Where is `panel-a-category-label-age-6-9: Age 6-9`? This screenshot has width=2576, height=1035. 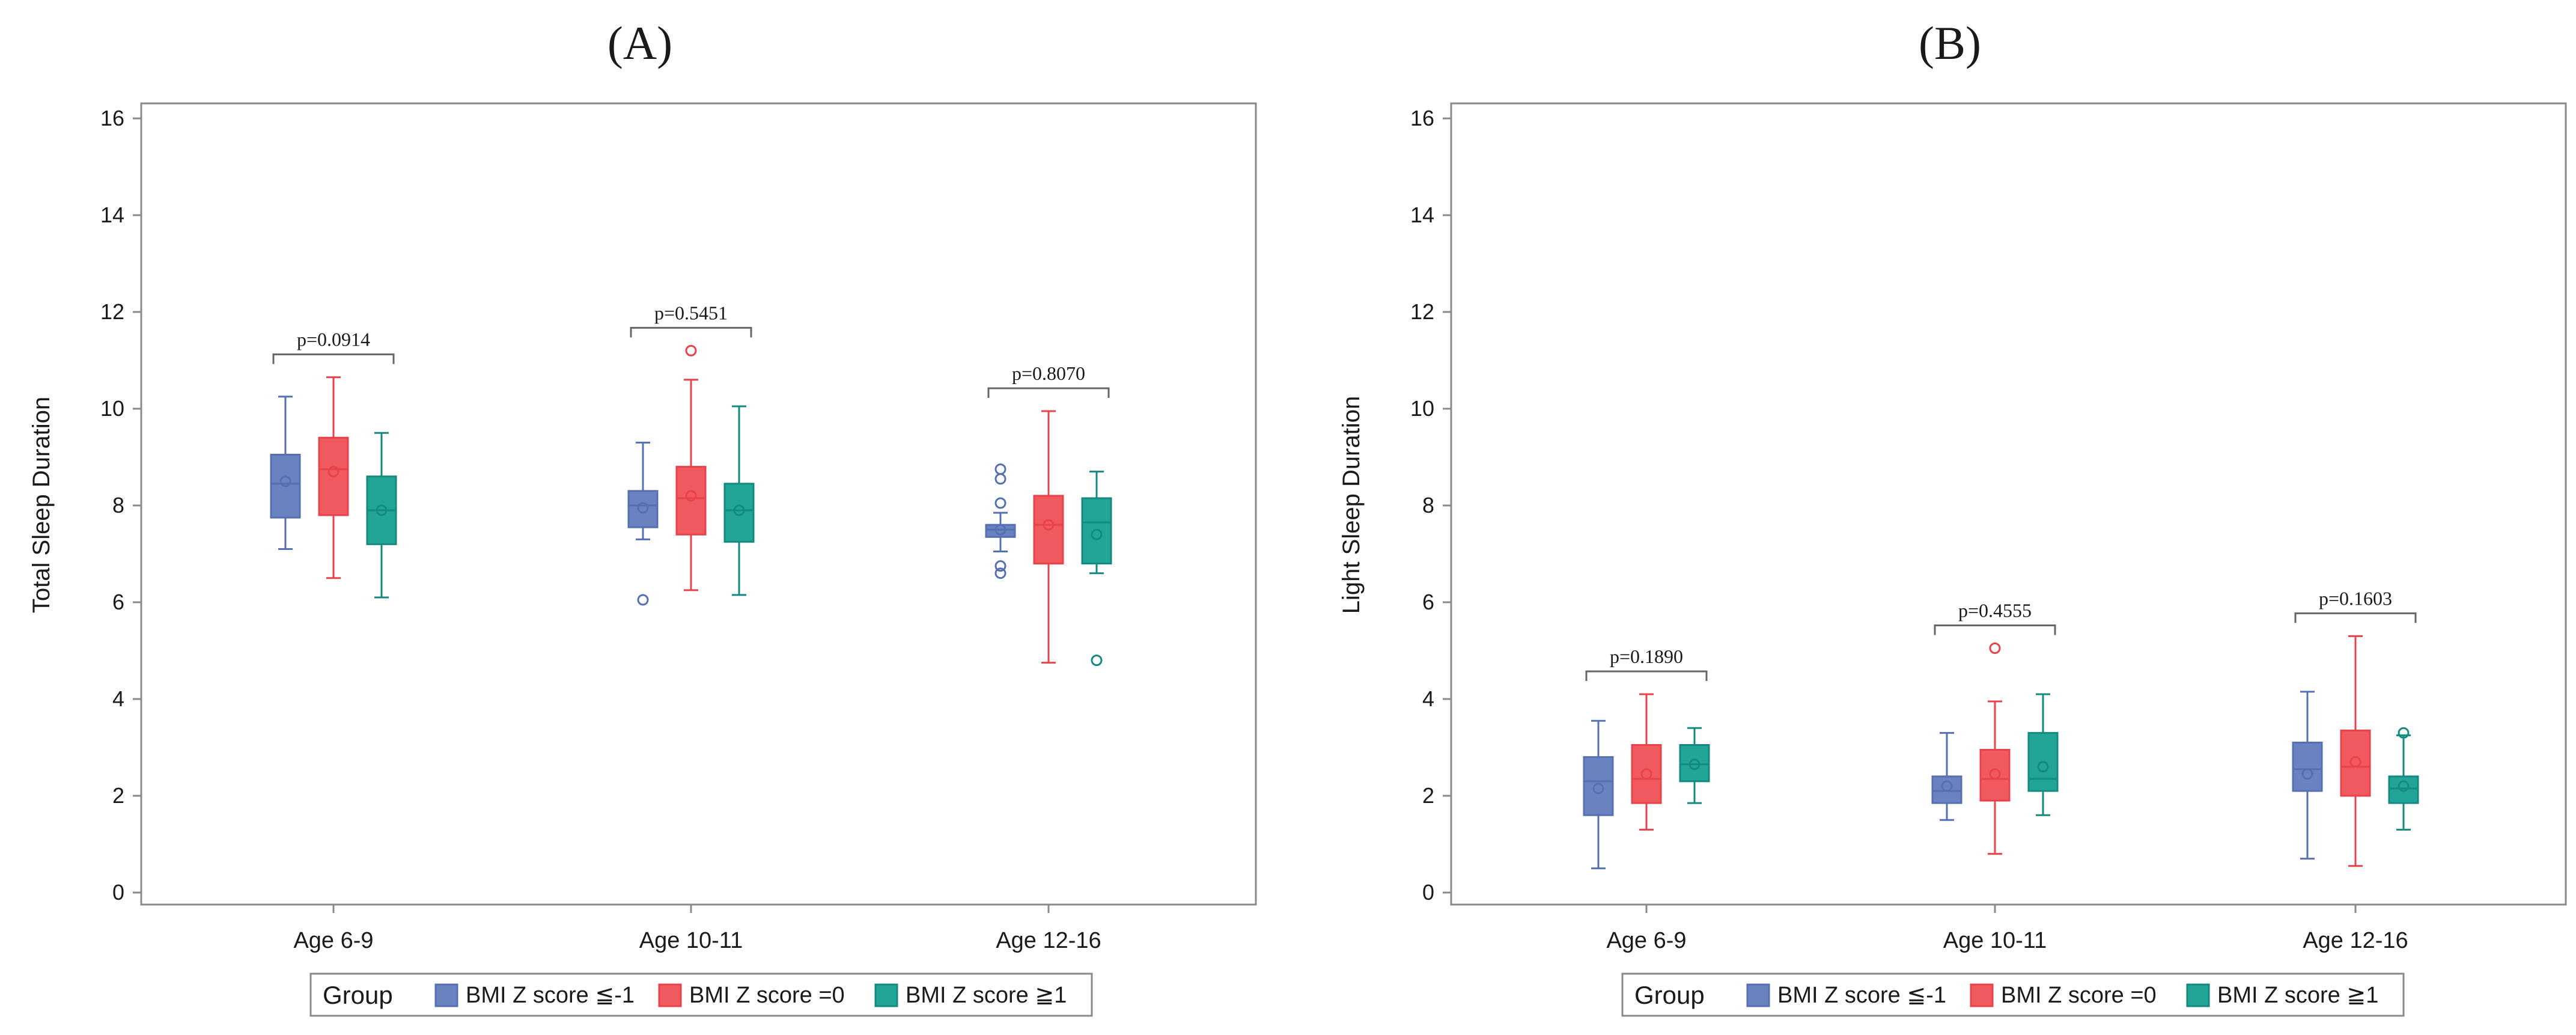 panel-a-category-label-age-6-9: Age 6-9 is located at coordinates (333, 940).